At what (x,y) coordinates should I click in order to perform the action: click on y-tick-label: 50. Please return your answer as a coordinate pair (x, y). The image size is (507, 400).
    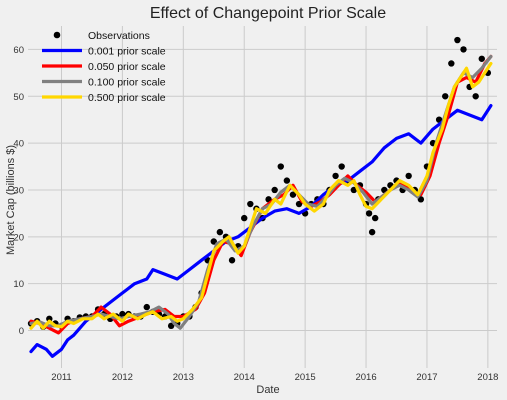
    Looking at the image, I should click on (18, 97).